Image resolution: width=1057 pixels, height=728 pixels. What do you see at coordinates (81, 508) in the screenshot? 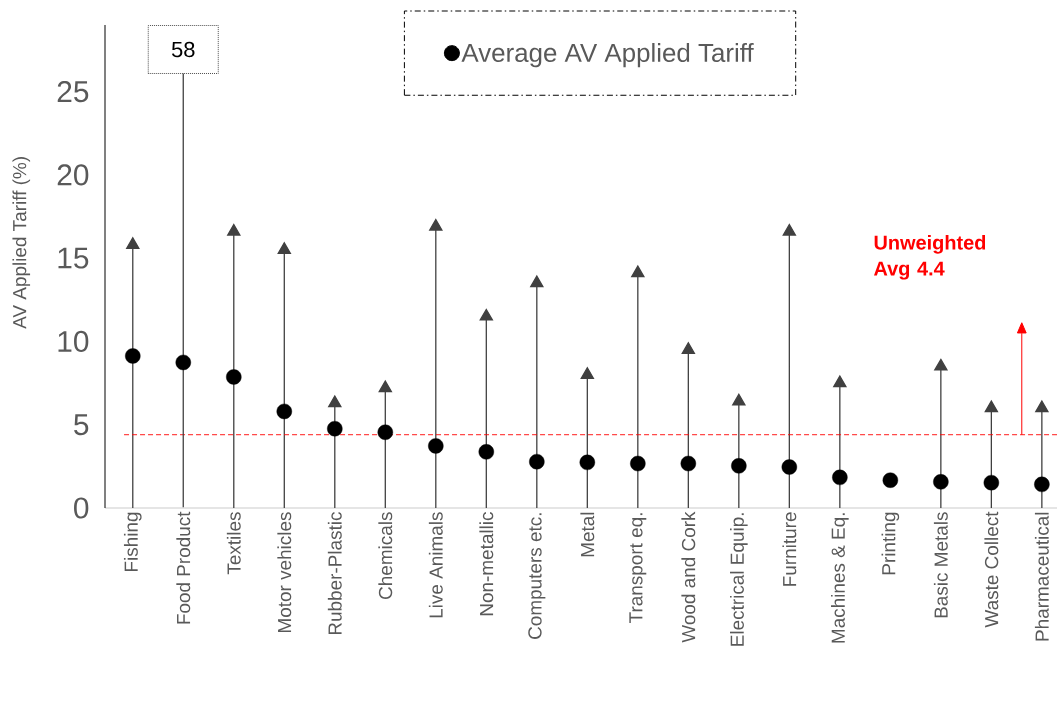
I see `y-tick-label: 0` at bounding box center [81, 508].